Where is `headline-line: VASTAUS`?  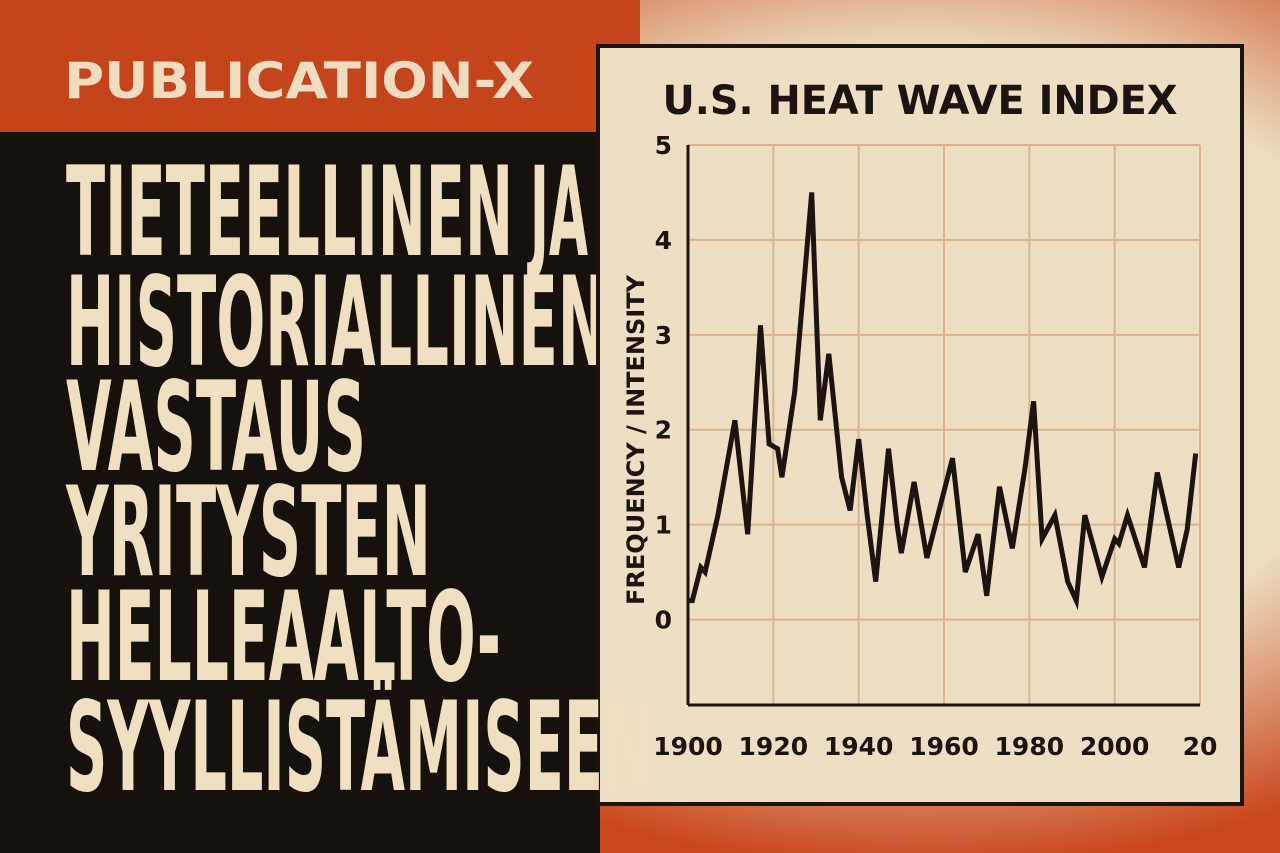
headline-line: VASTAUS is located at coordinates (216, 428).